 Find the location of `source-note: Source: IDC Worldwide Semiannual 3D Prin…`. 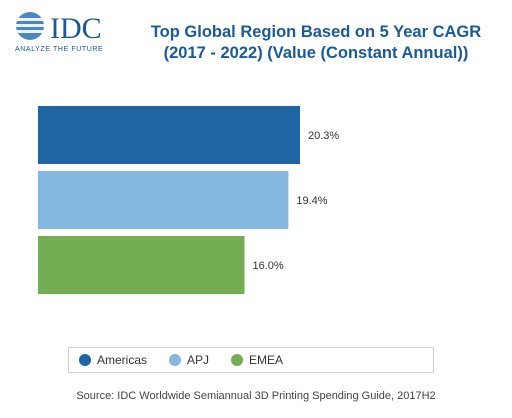

source-note: Source: IDC Worldwide Semiannual 3D Prin… is located at coordinates (256, 396).